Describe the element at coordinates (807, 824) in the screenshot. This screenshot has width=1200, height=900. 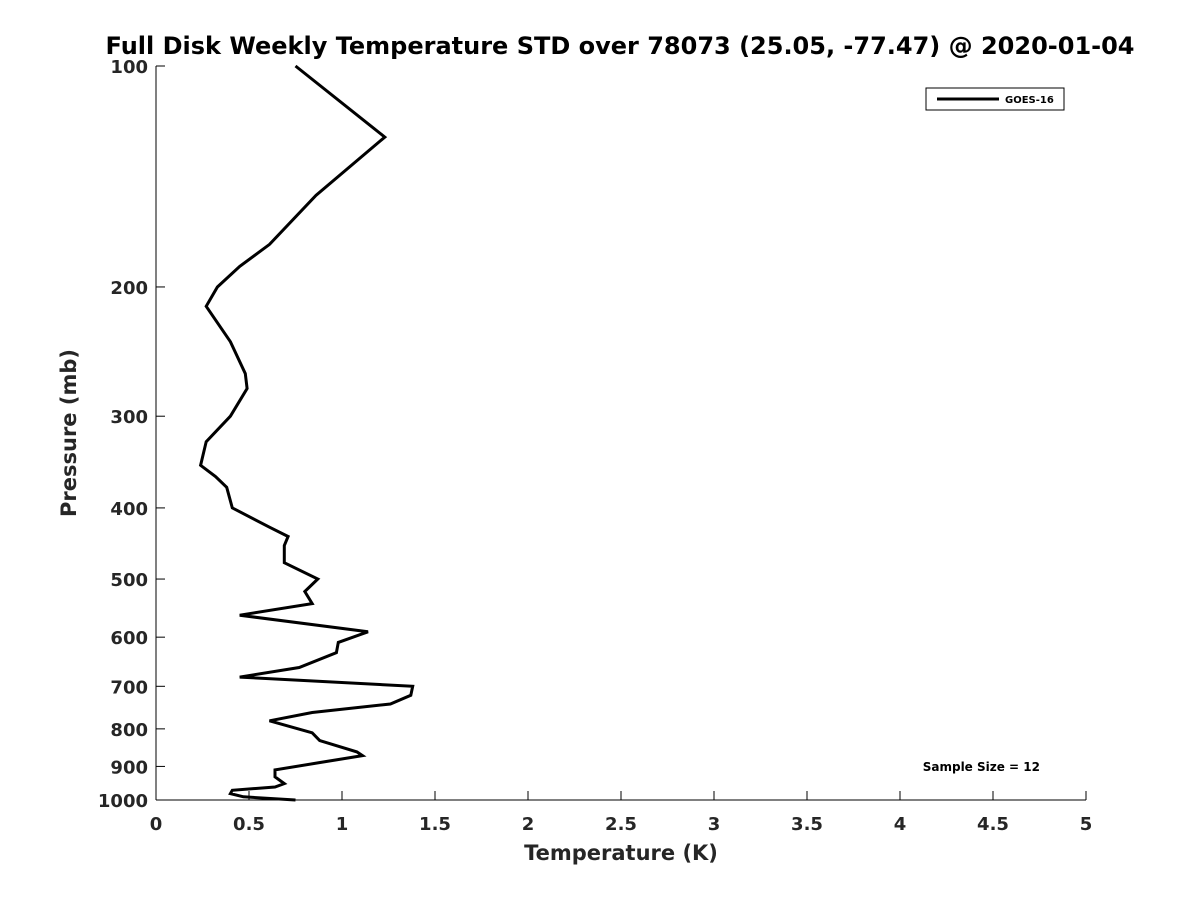
I see `x-tick-label: 3.5` at that location.